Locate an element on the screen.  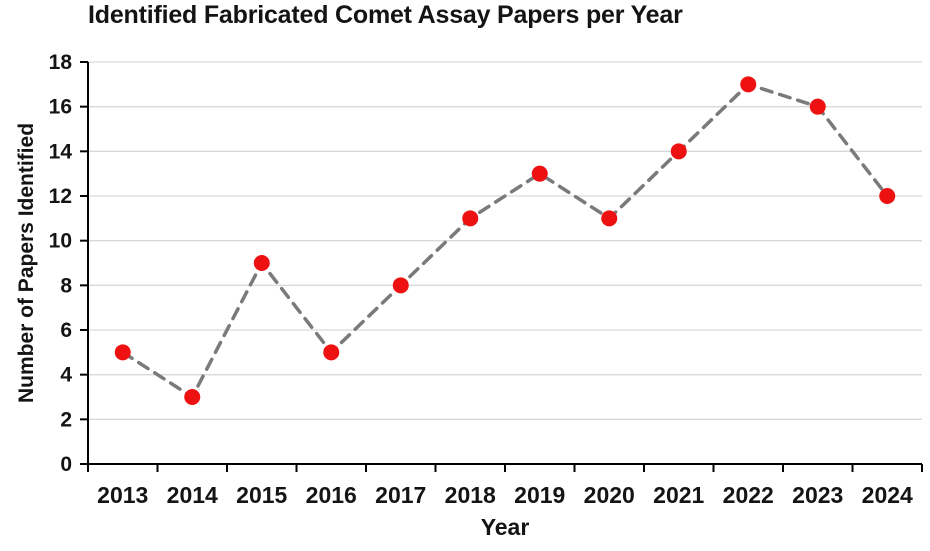
x-tick-label: 2021 is located at coordinates (678, 495).